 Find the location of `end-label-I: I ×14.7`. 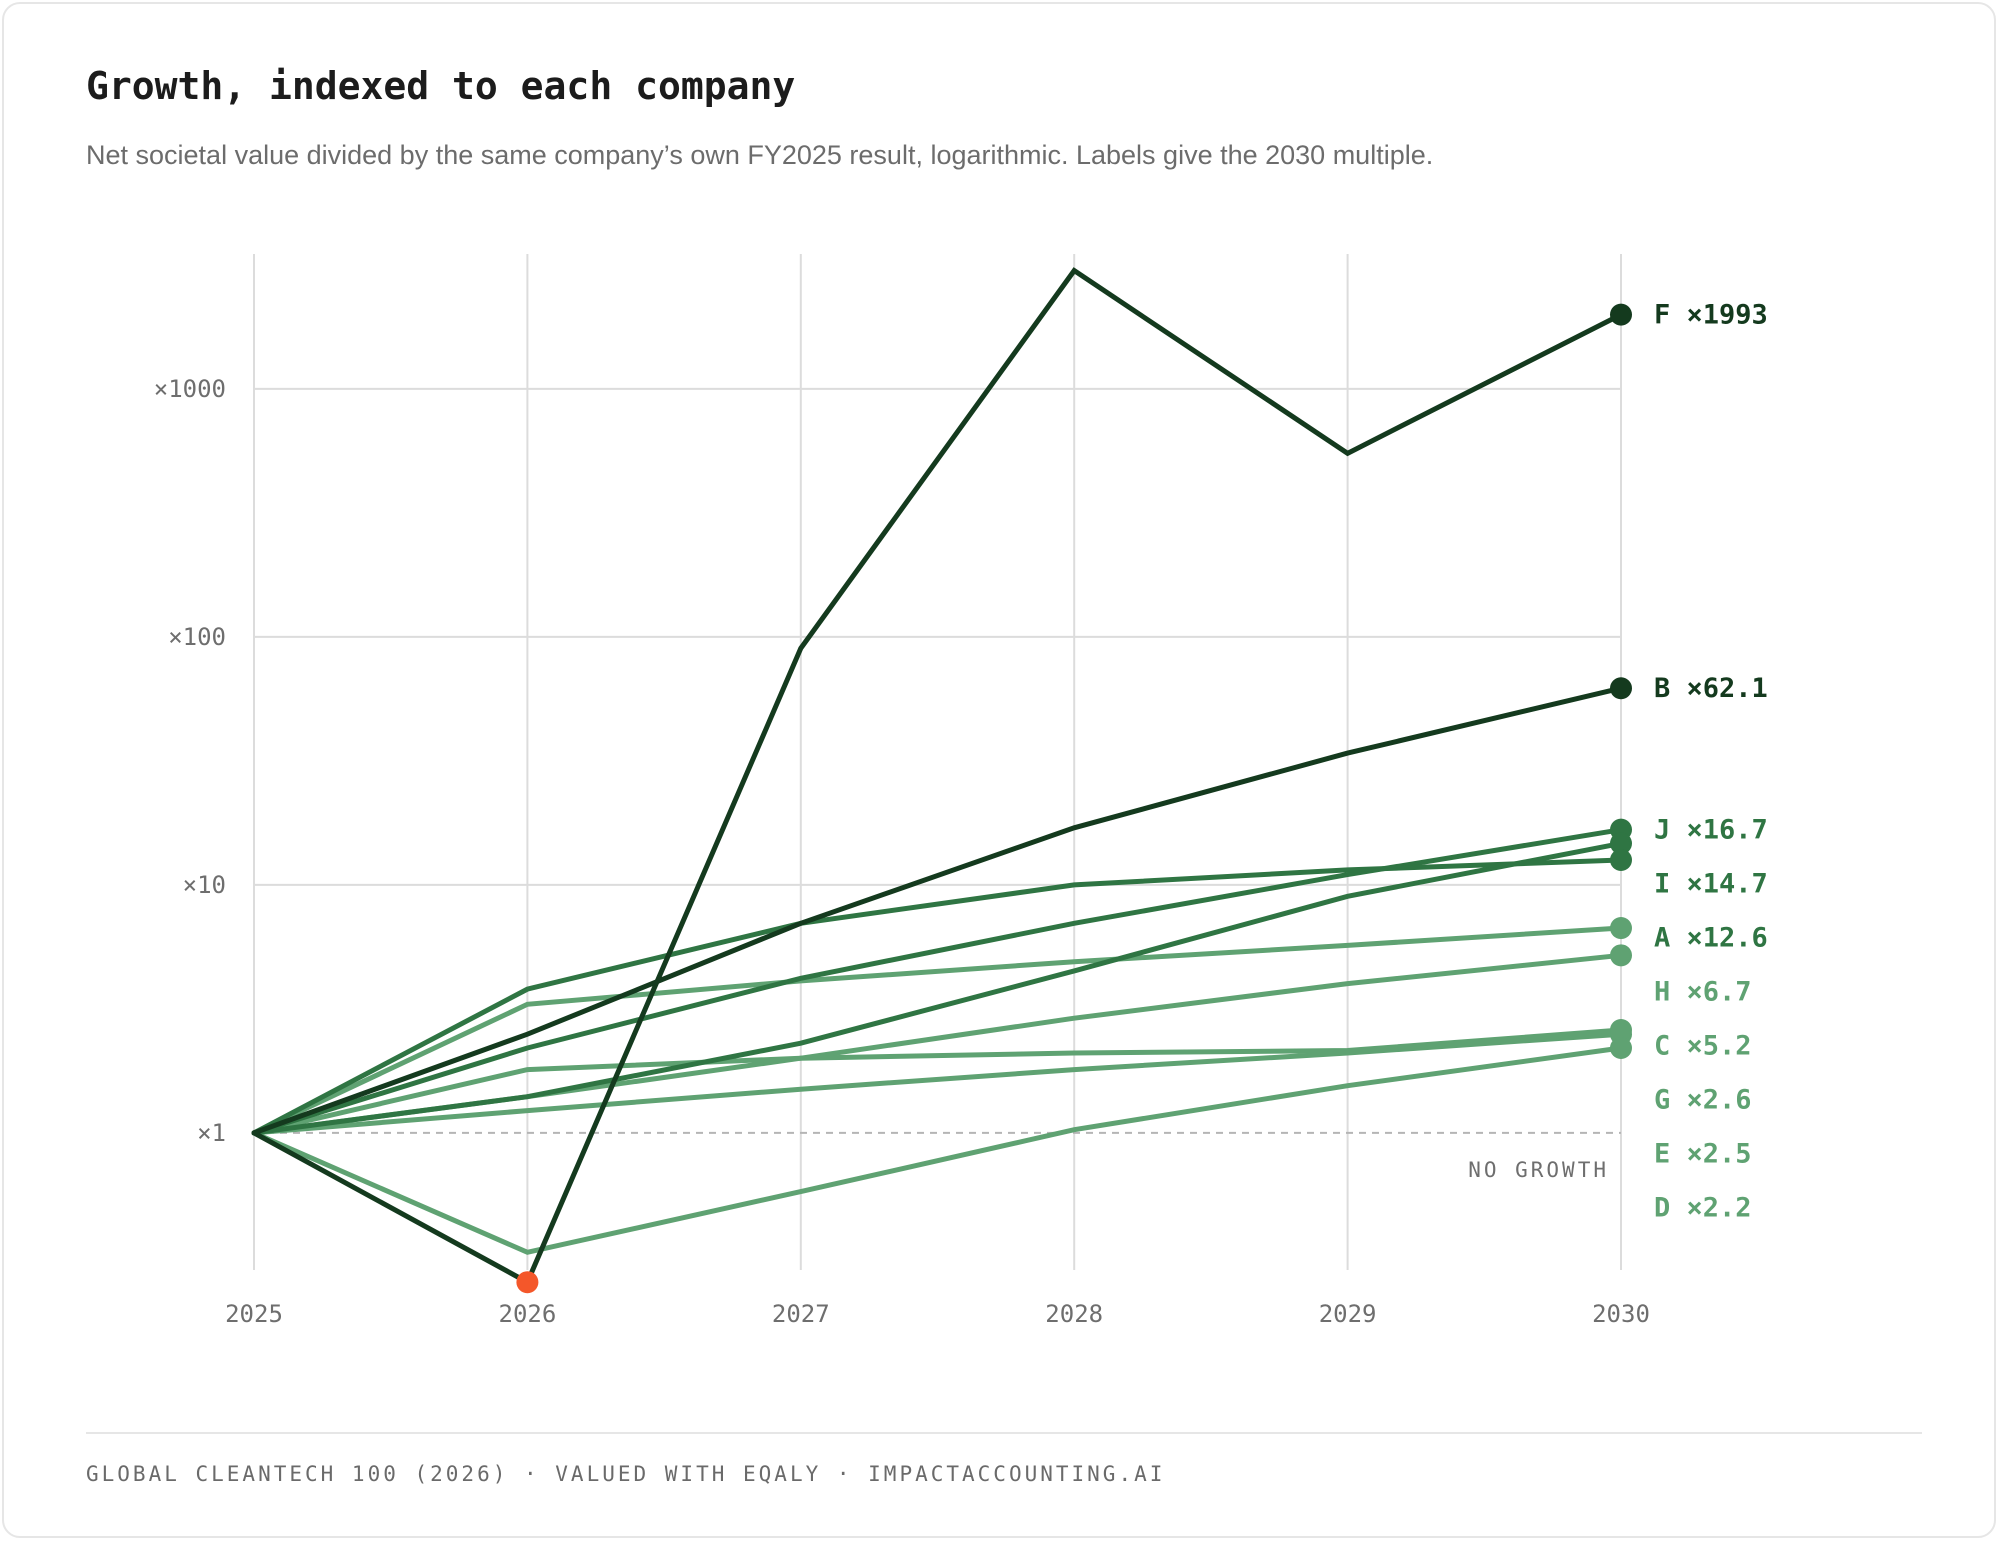

end-label-I: I ×14.7 is located at coordinates (1711, 884).